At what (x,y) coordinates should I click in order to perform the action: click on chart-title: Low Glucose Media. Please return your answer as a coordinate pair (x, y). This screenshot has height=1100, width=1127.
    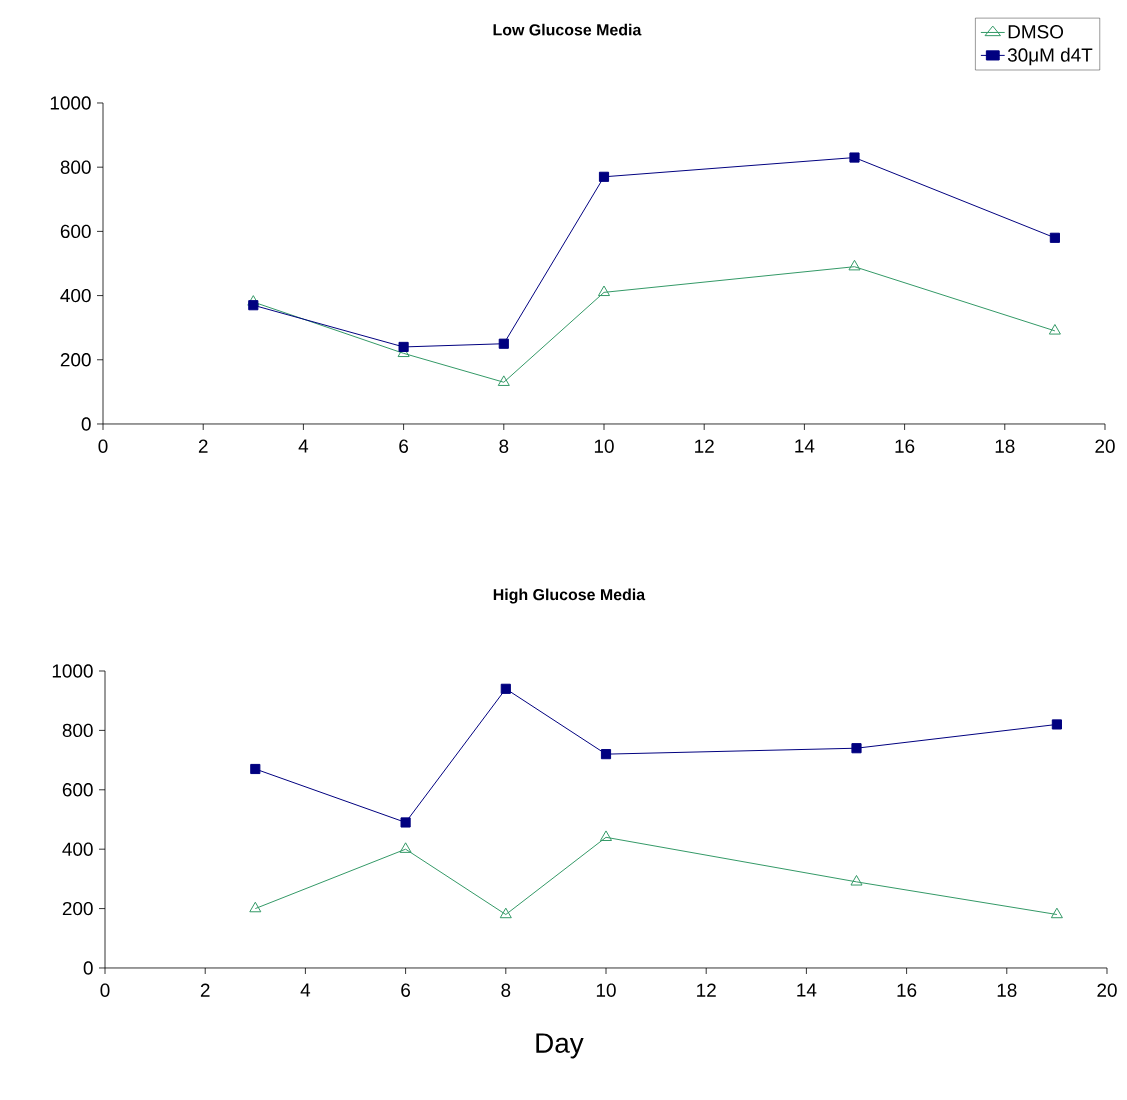
    Looking at the image, I should click on (567, 29).